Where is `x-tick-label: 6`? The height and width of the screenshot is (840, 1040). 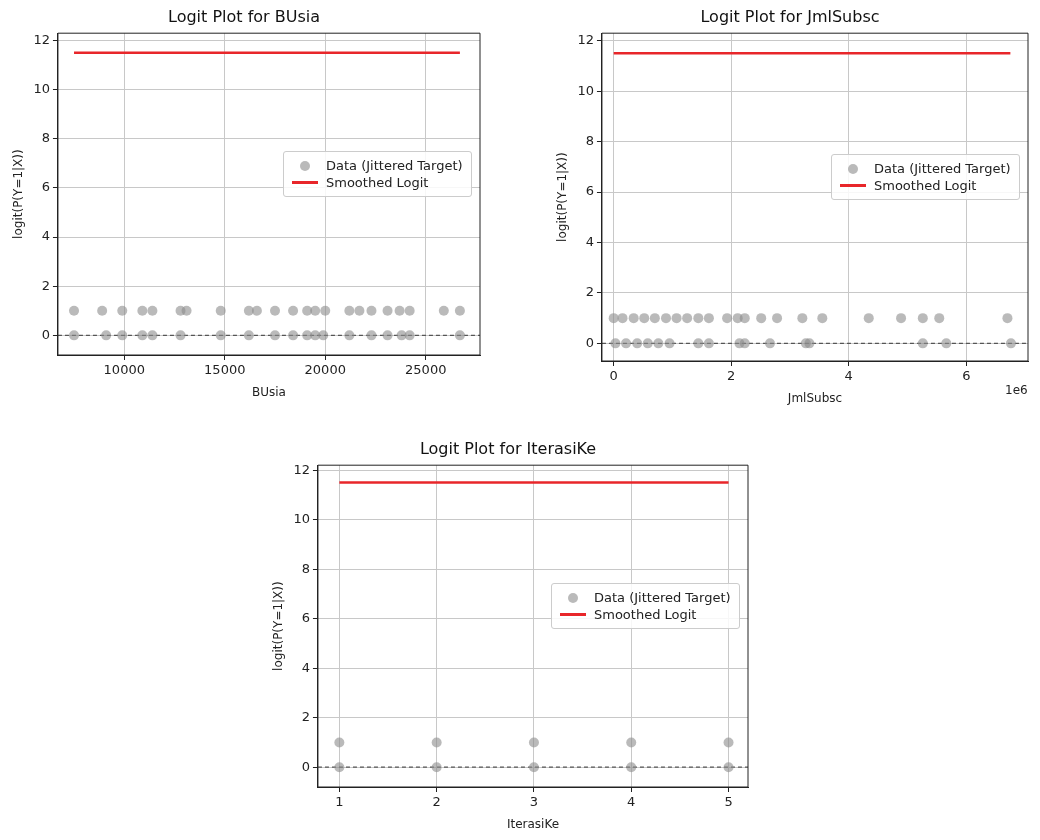 x-tick-label: 6 is located at coordinates (966, 376).